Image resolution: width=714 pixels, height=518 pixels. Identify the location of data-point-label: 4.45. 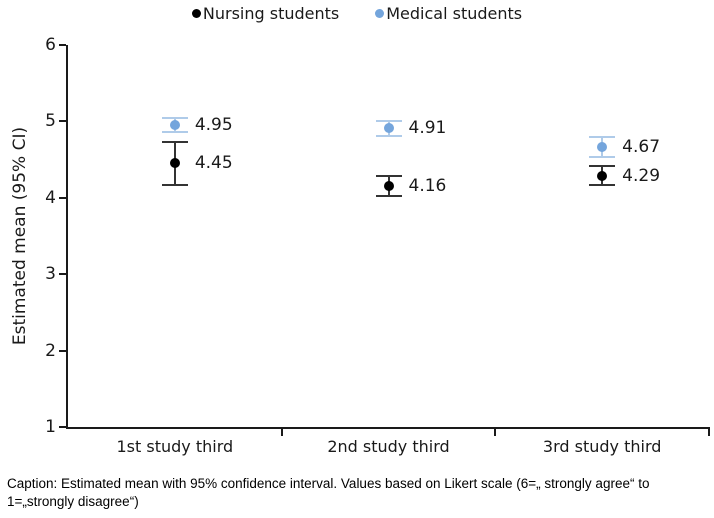
(213, 163).